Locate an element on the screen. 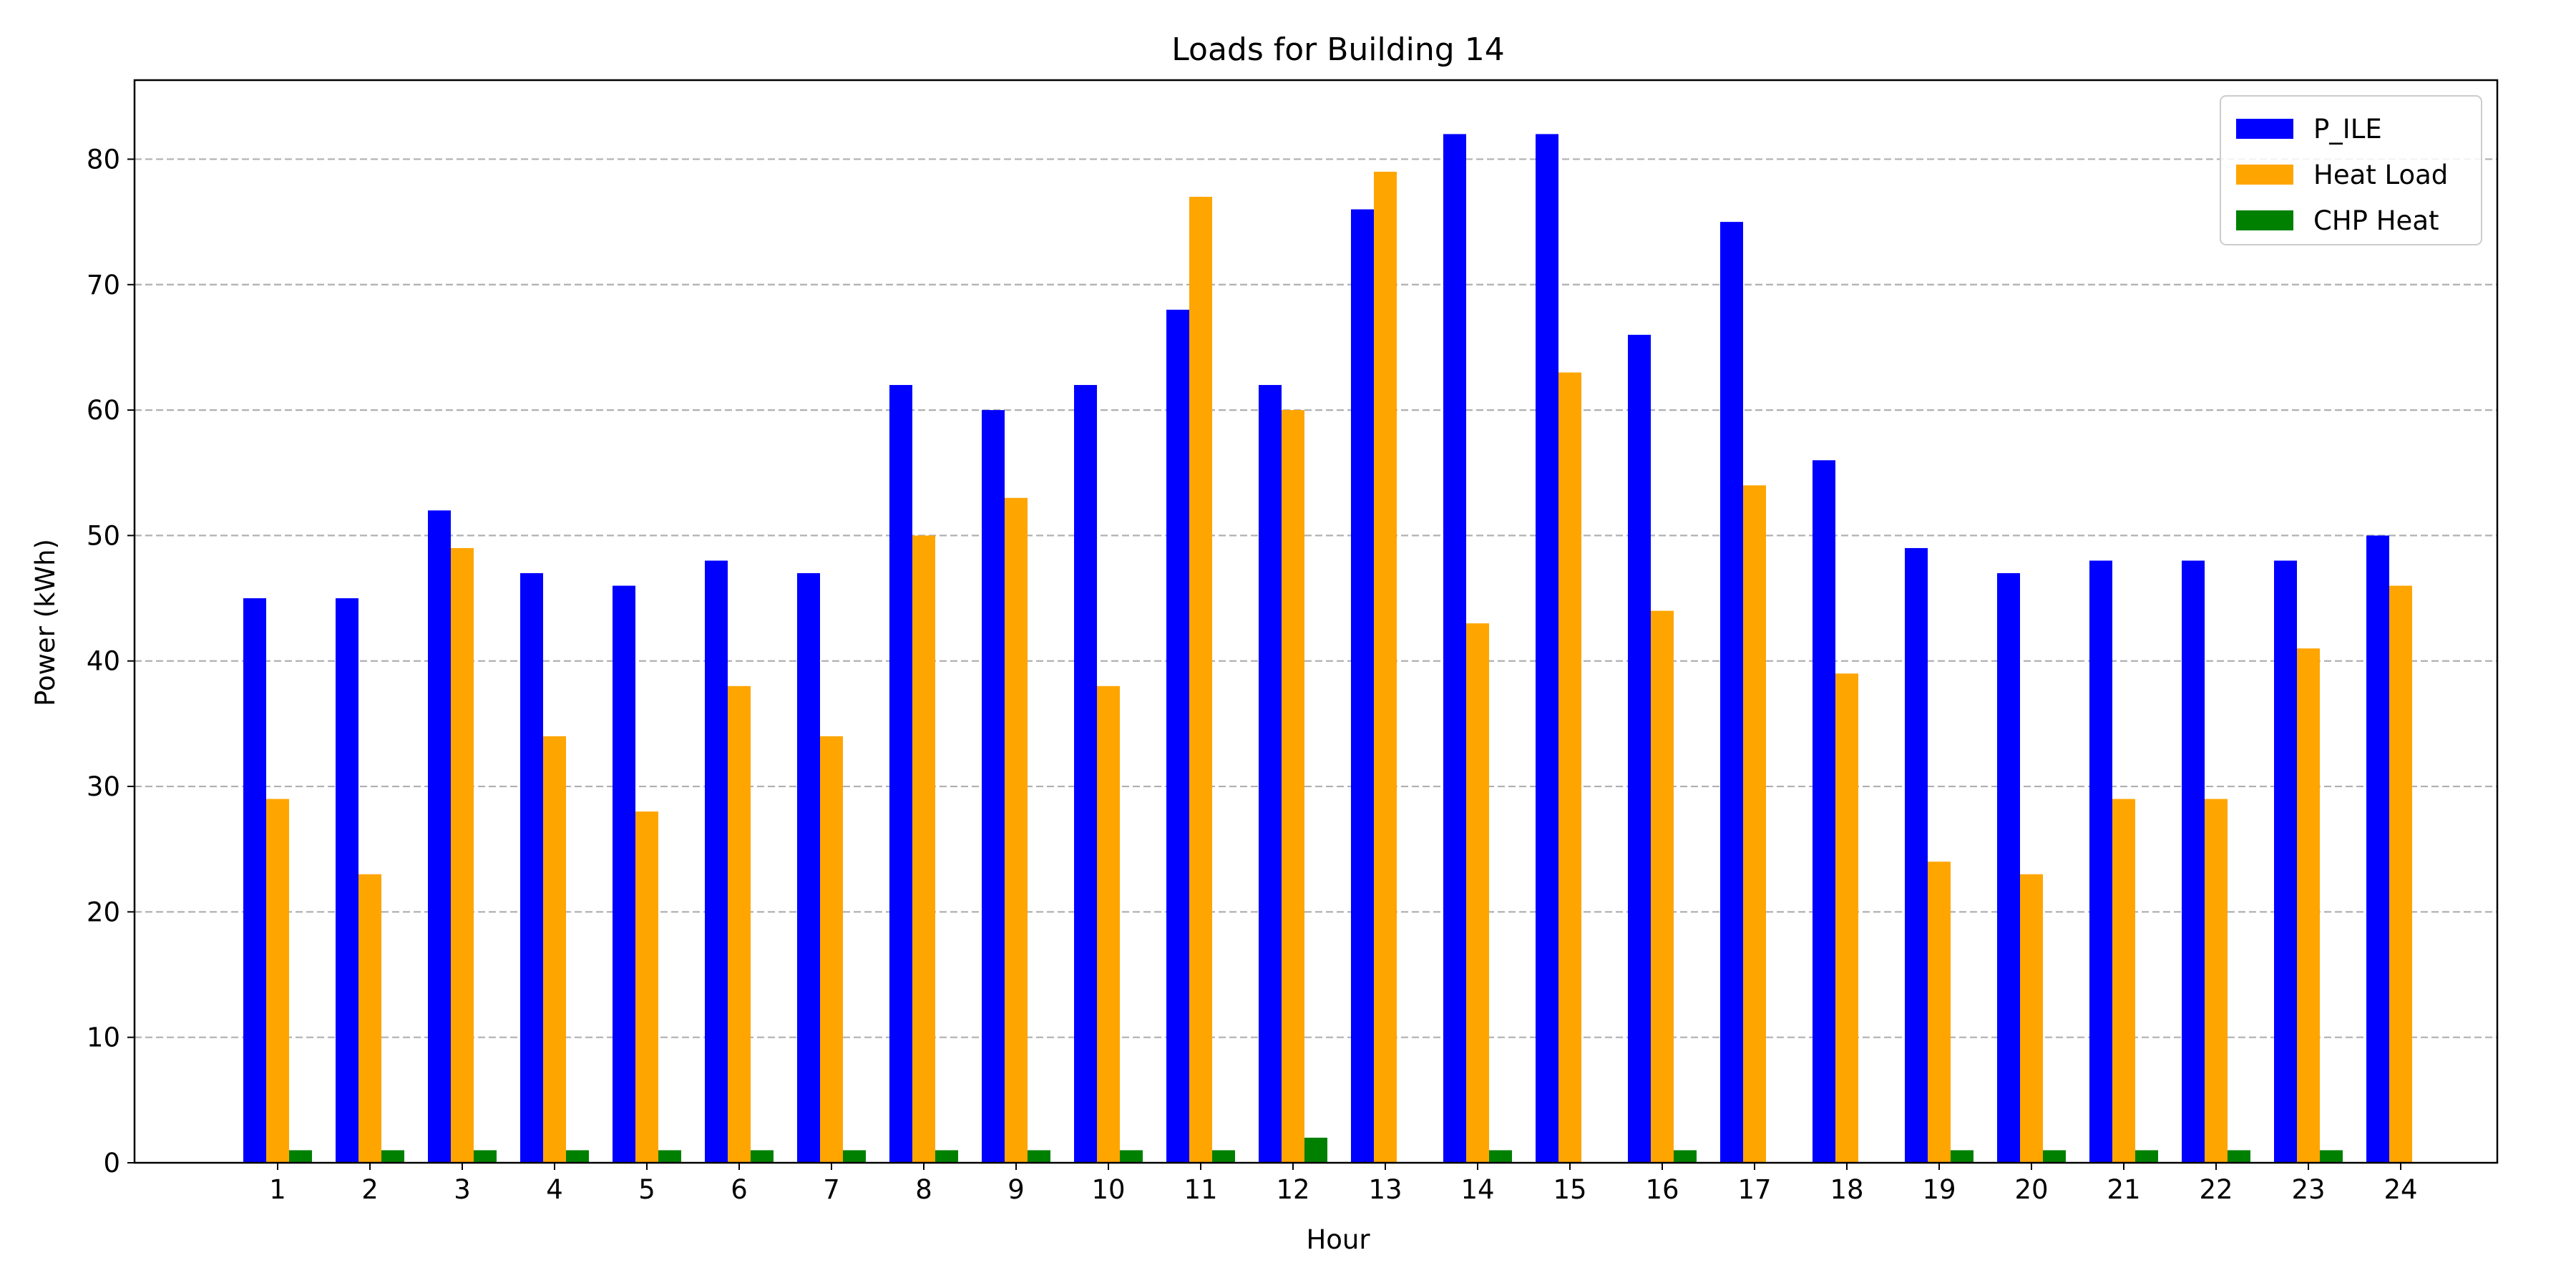 This screenshot has height=1288, width=2576. x-tick-label: 9 is located at coordinates (1017, 1189).